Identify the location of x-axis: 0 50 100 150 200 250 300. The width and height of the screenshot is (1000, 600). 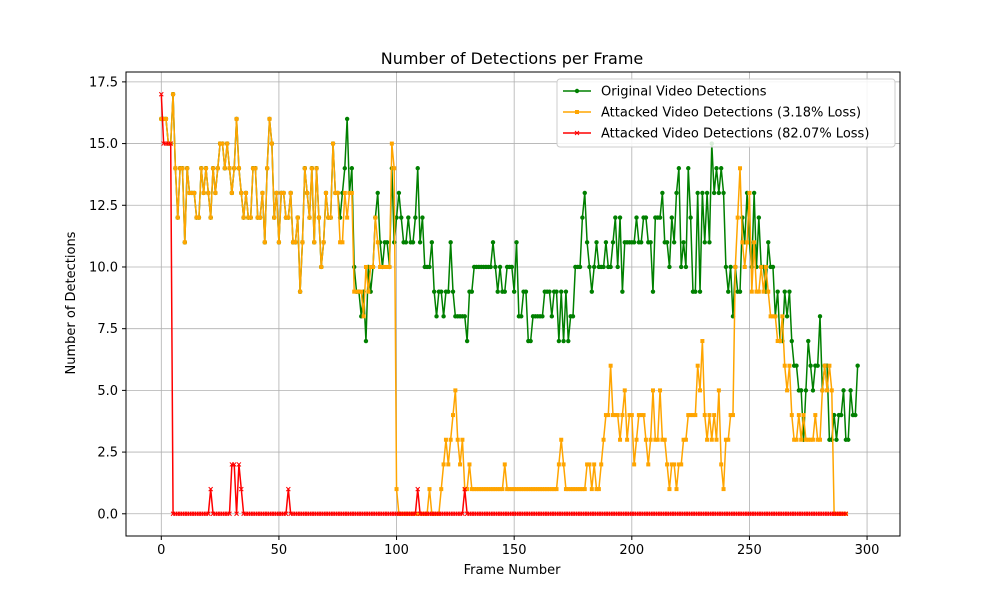
(518, 547).